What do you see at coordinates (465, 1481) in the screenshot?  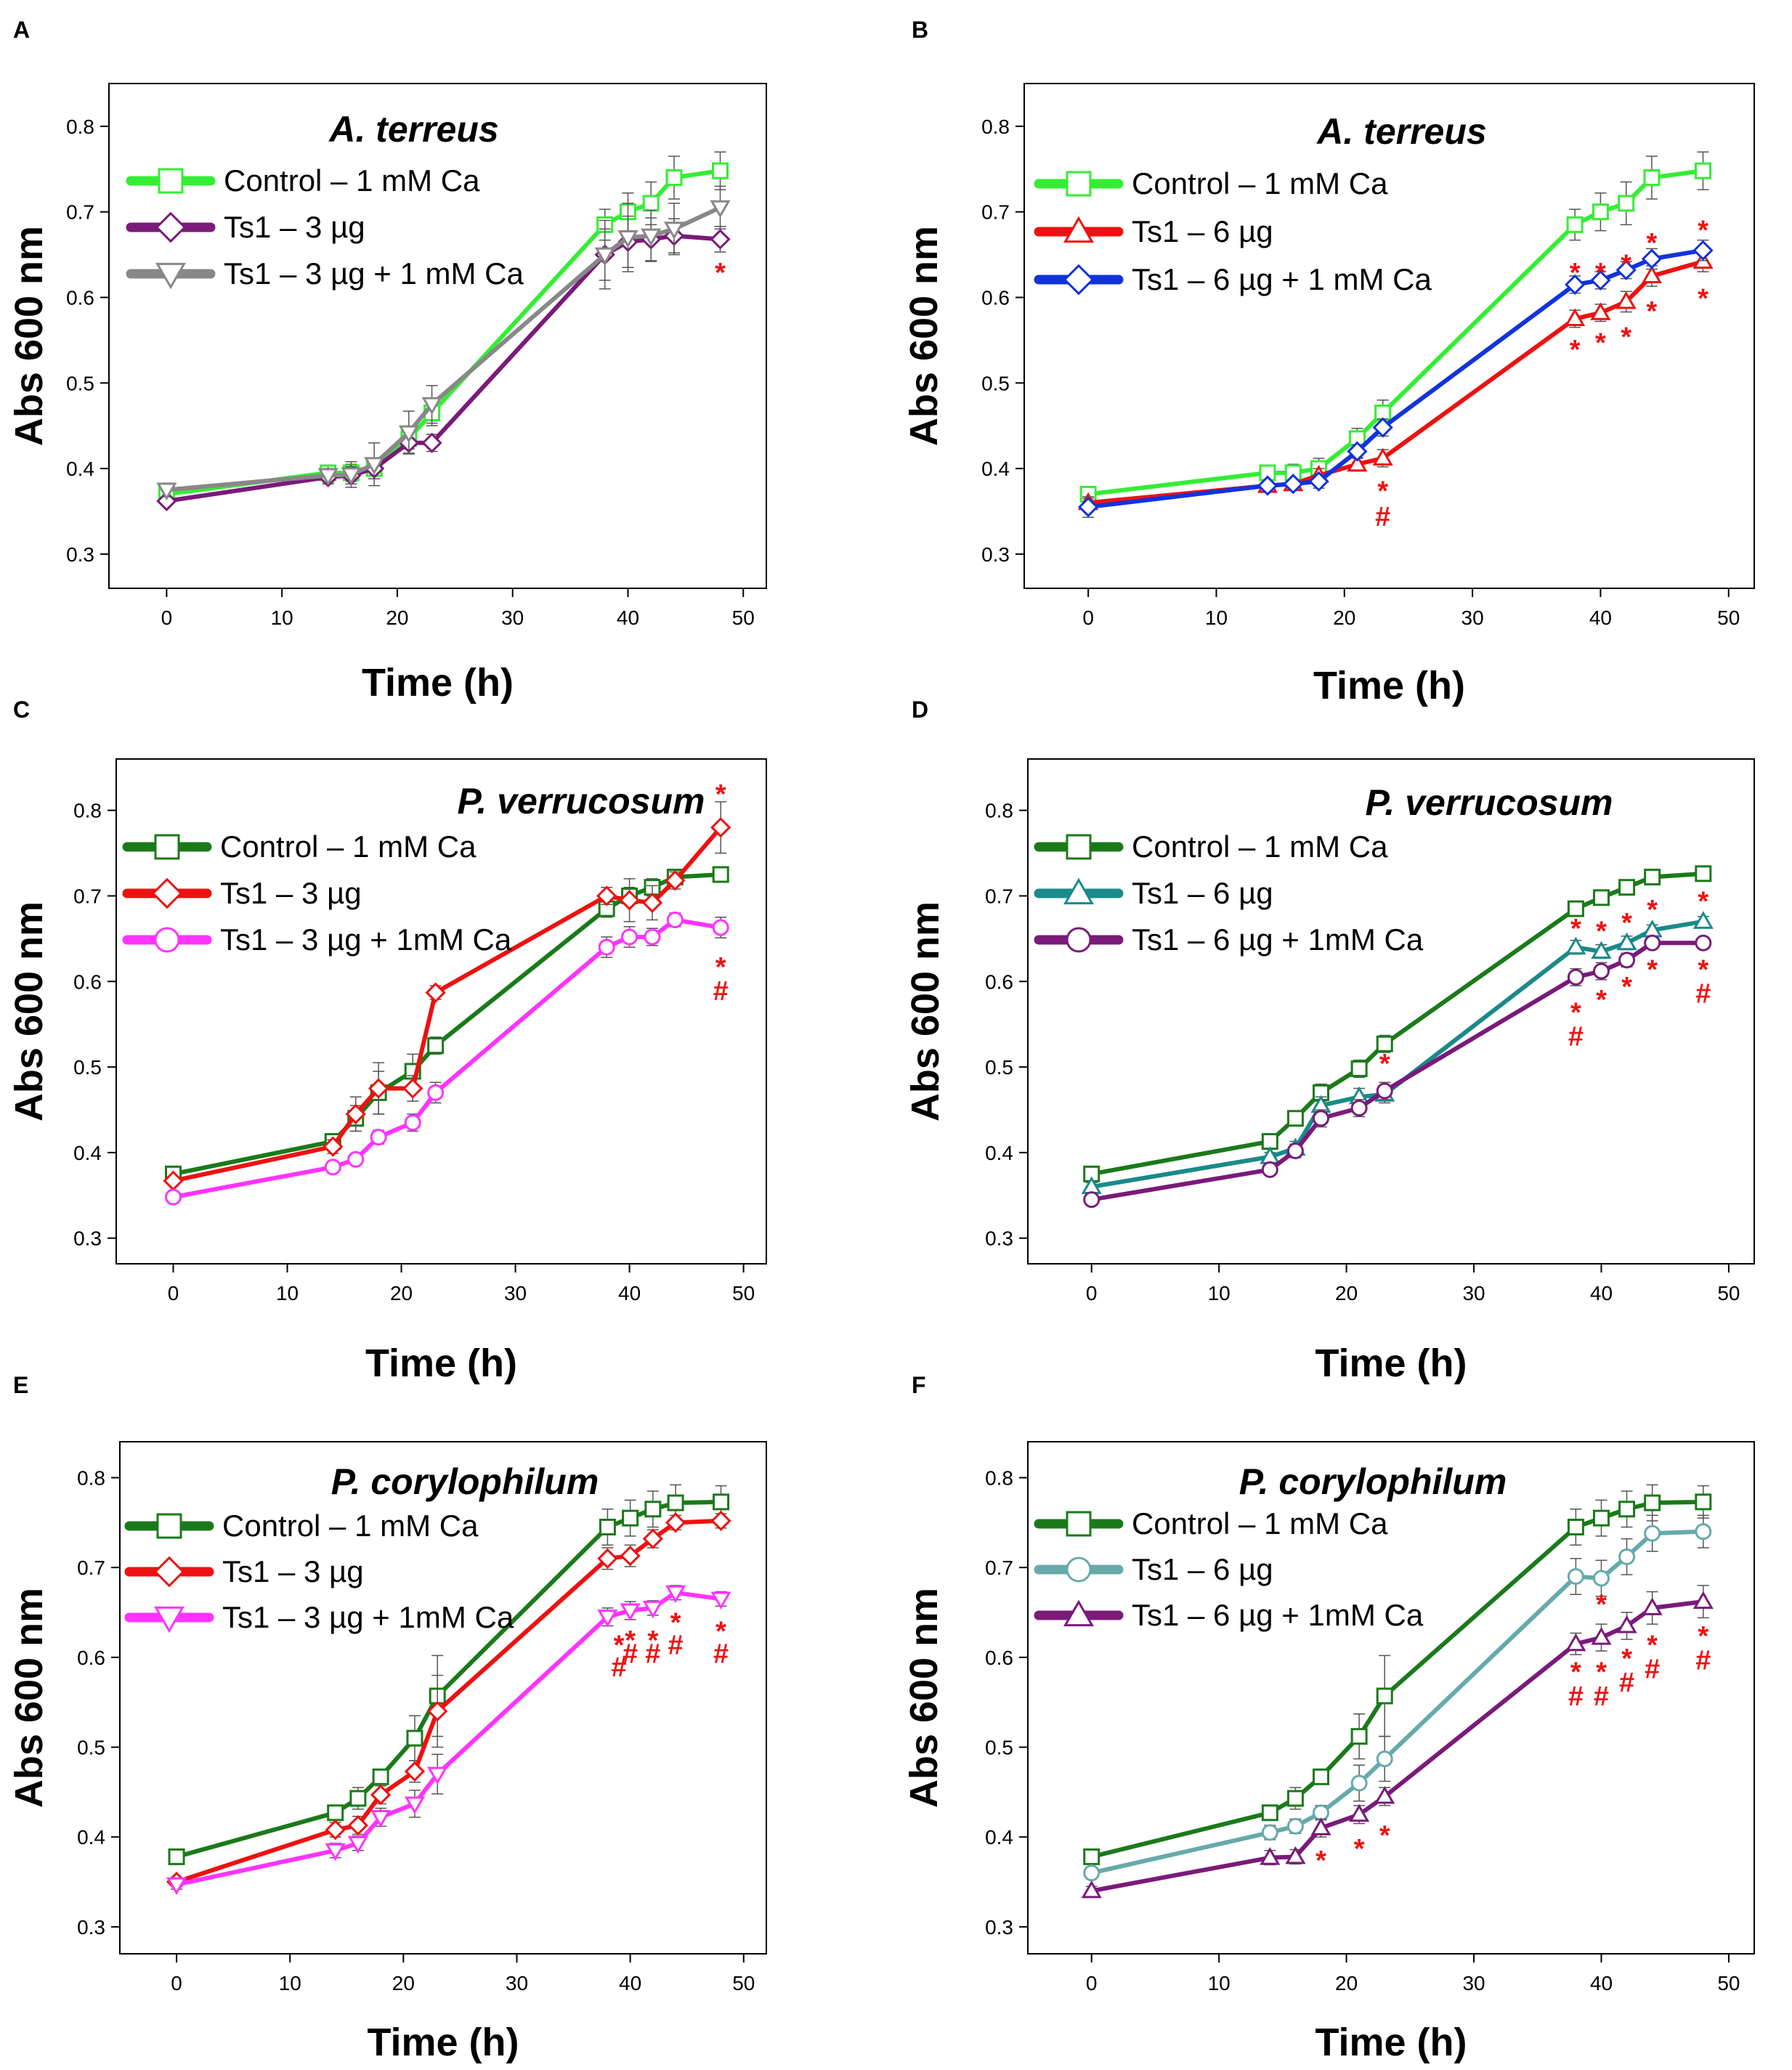 I see `chart-title: P. corylophilum` at bounding box center [465, 1481].